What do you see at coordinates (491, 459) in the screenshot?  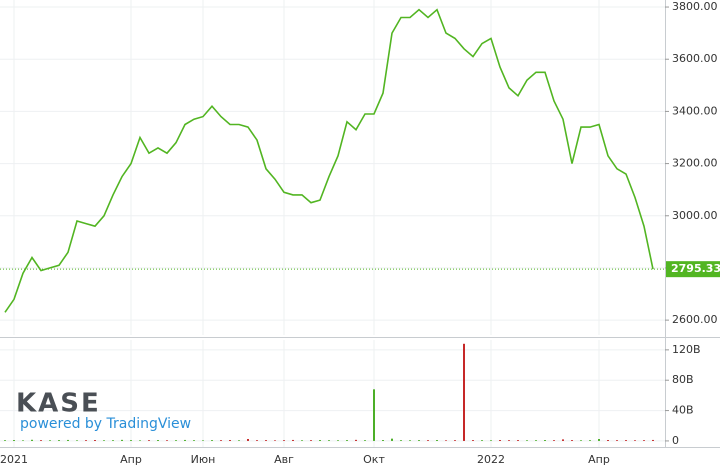 I see `x-tick-label: 2022` at bounding box center [491, 459].